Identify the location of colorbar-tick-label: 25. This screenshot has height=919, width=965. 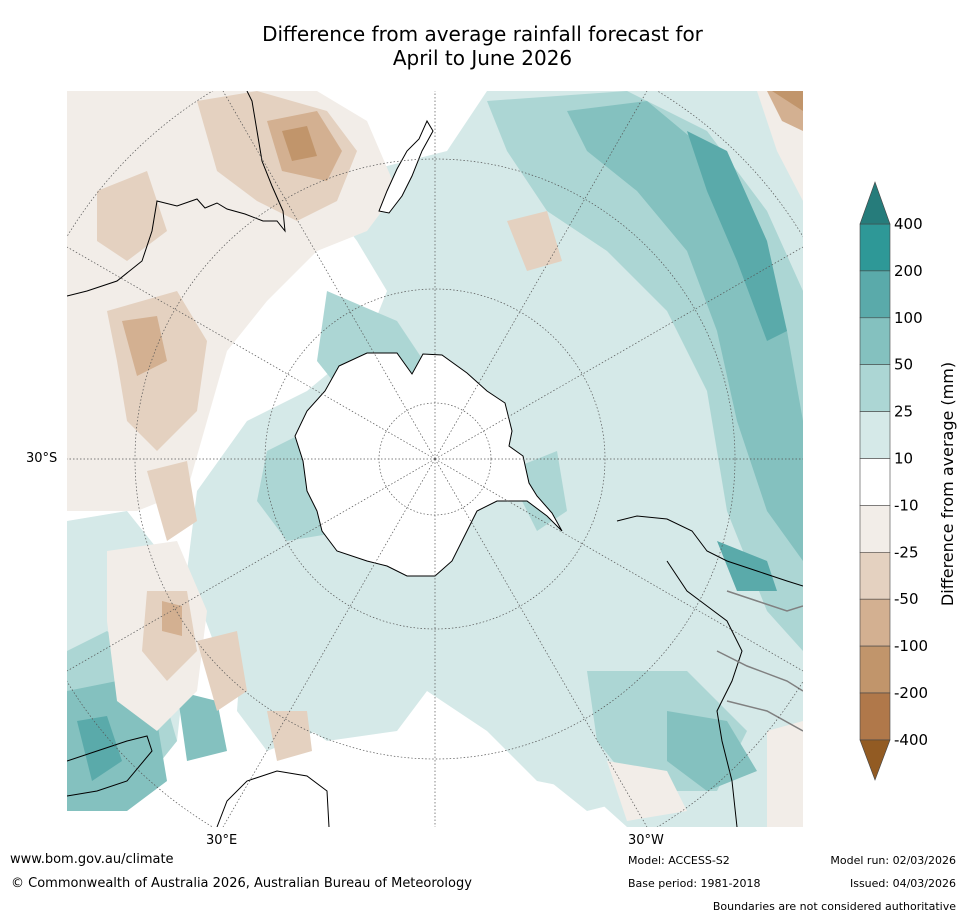
(903, 412).